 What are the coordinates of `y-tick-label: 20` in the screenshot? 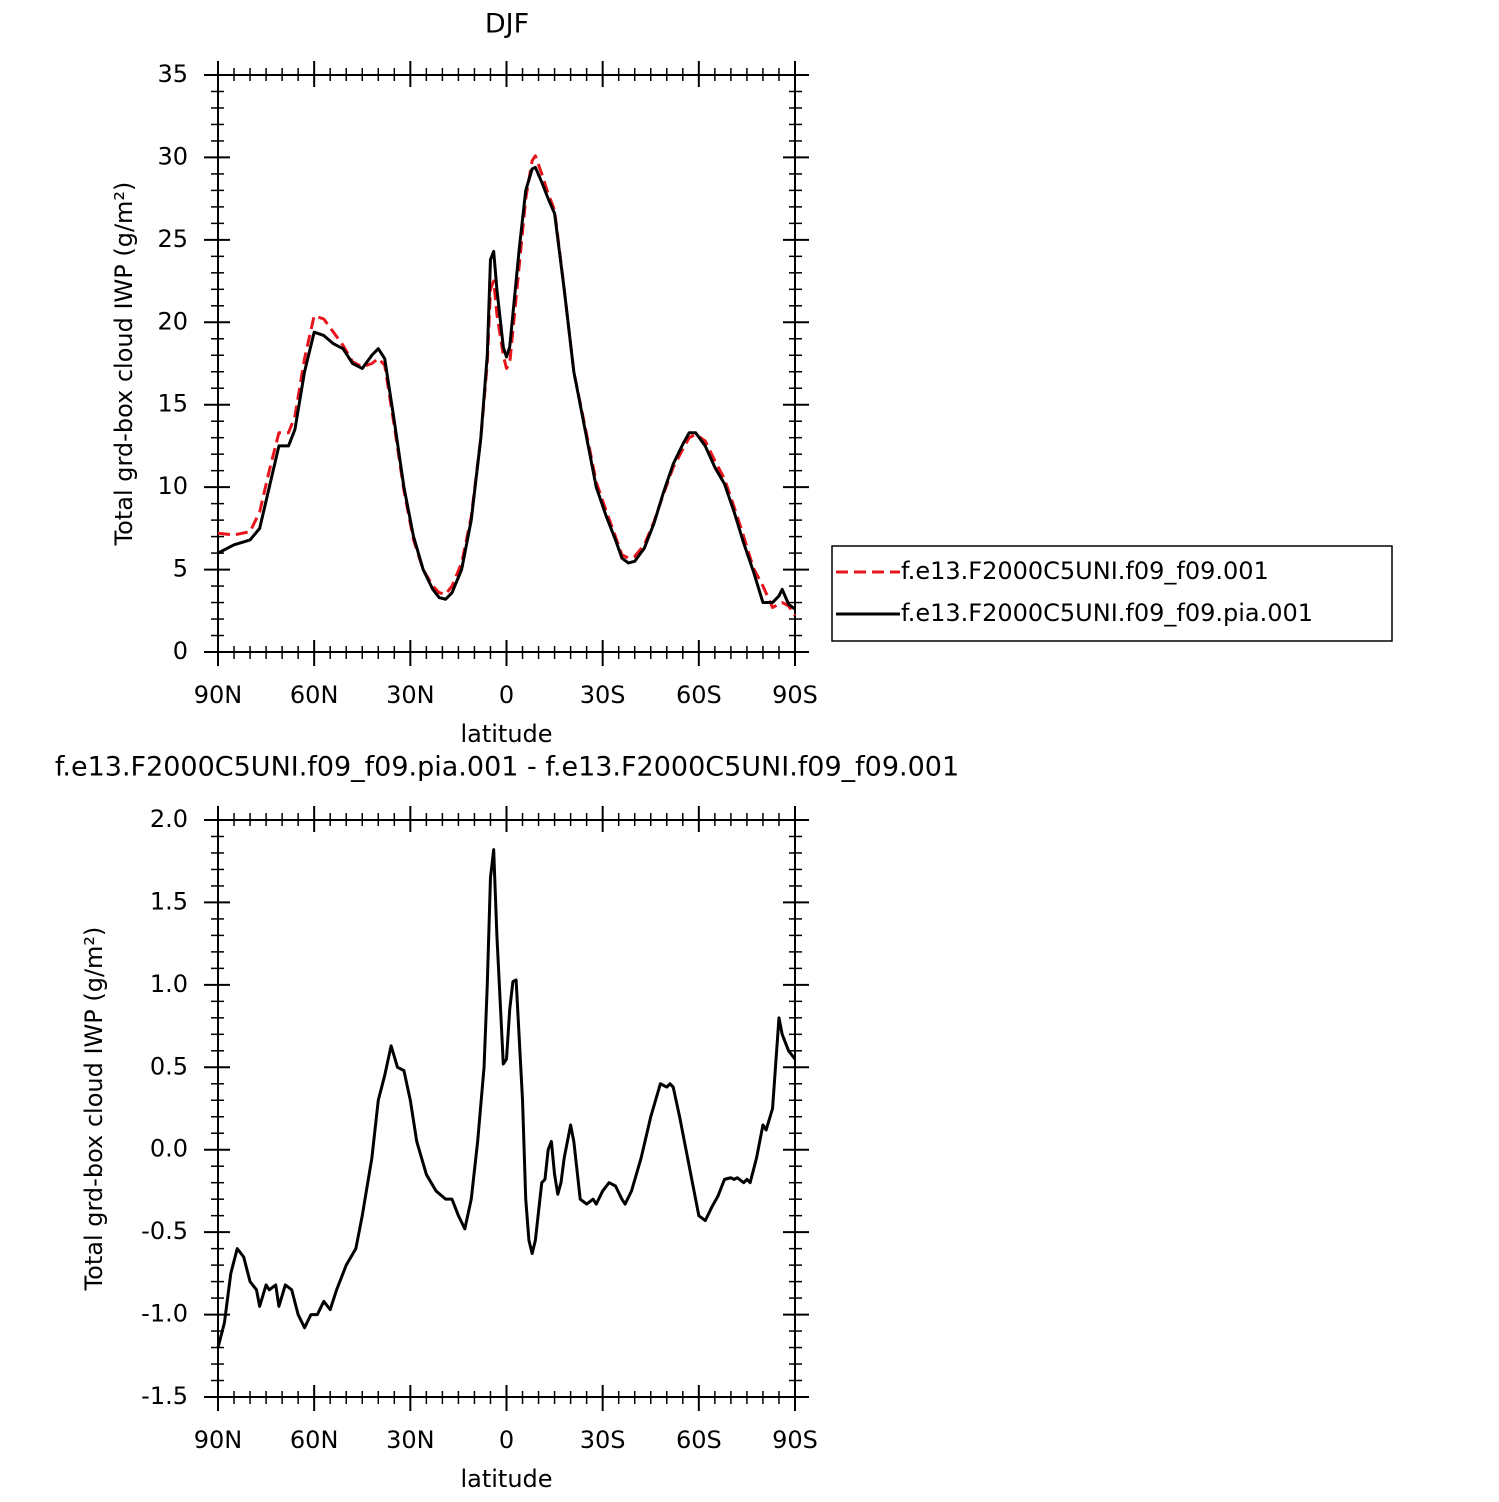 It's located at (172, 321).